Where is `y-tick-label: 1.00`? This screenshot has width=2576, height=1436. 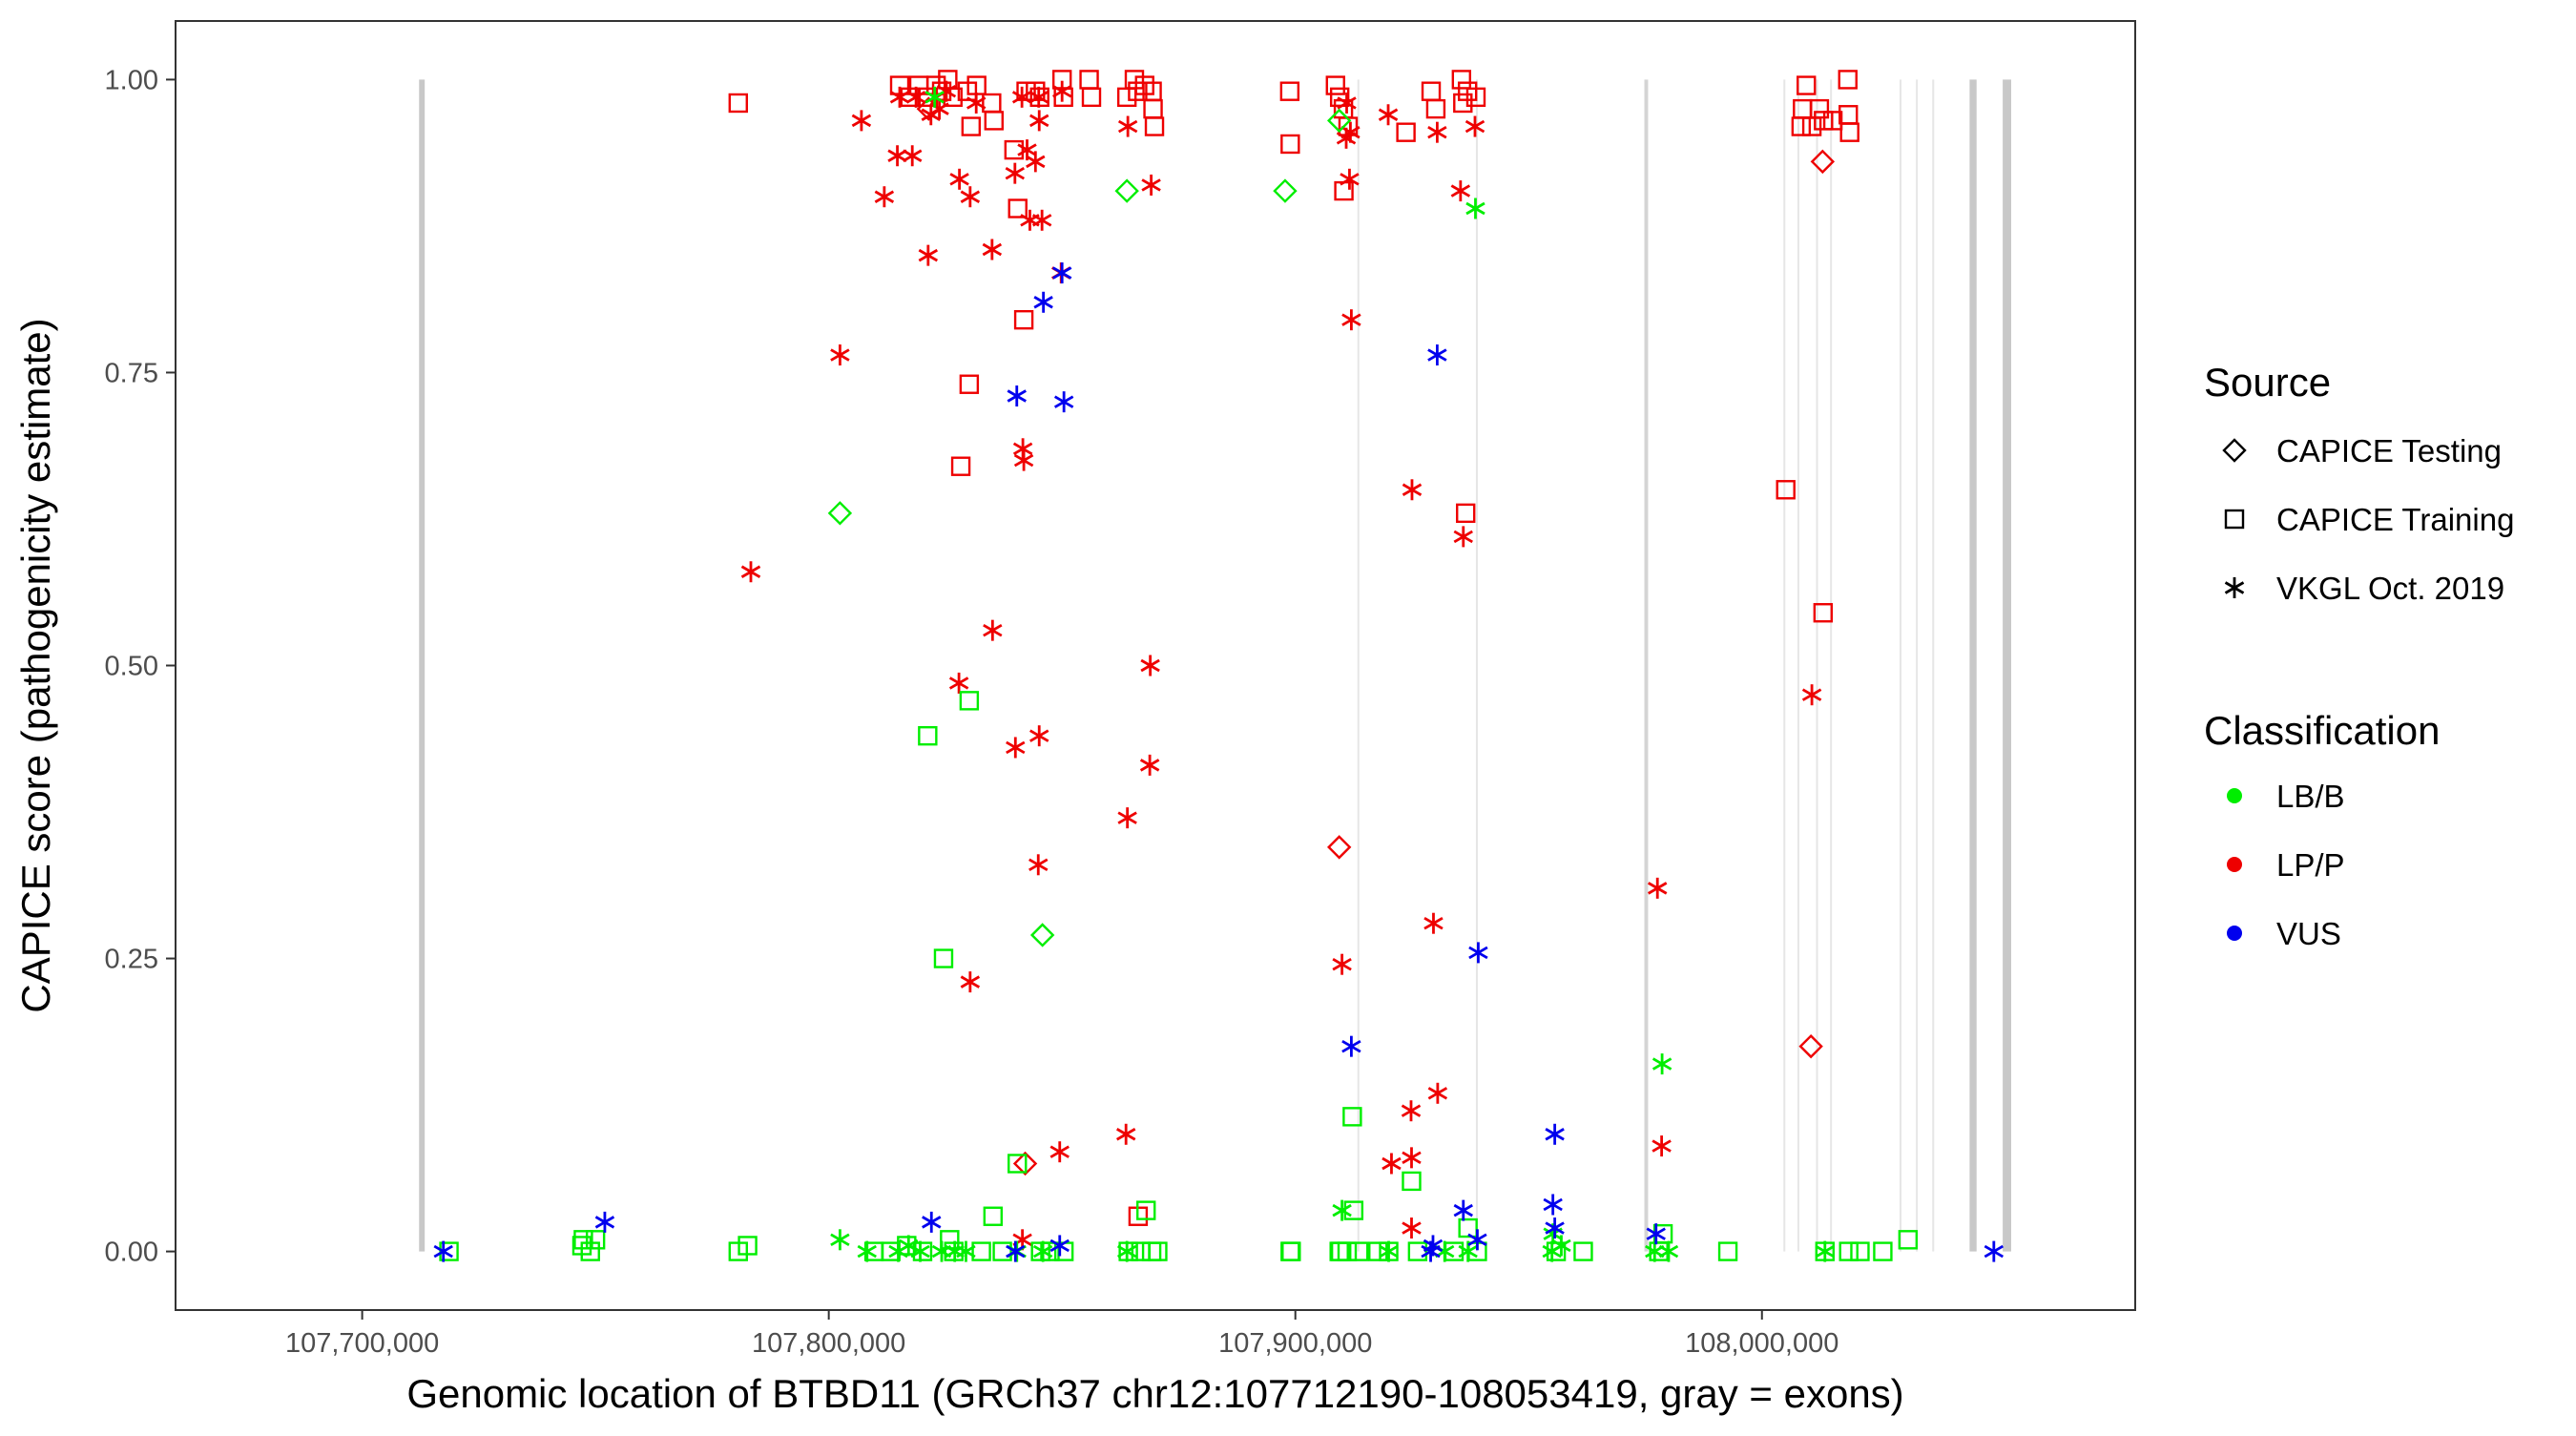 y-tick-label: 1.00 is located at coordinates (131, 80).